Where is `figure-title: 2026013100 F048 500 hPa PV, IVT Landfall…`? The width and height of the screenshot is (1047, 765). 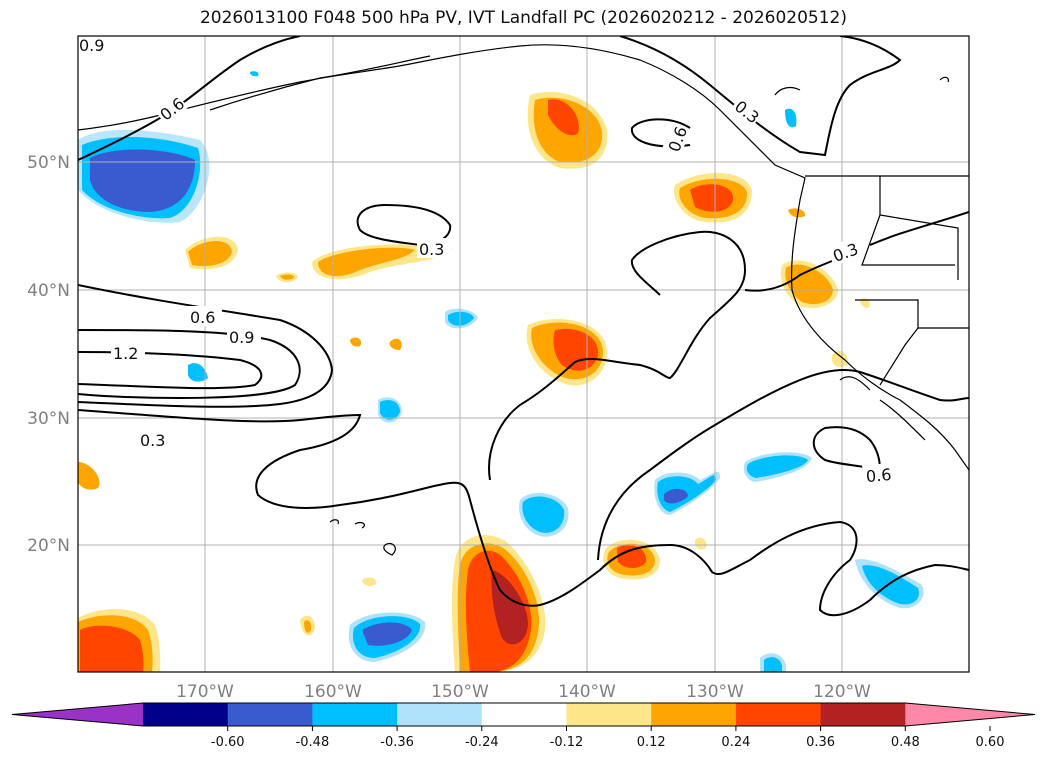
figure-title: 2026013100 F048 500 hPa PV, IVT Landfall… is located at coordinates (523, 18).